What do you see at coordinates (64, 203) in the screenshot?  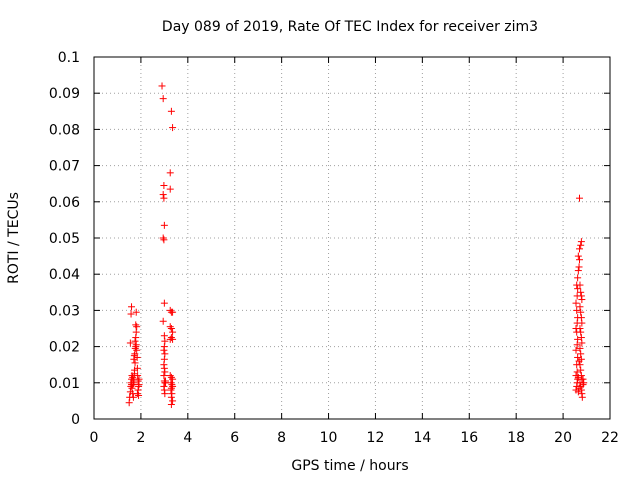 I see `y-tick-label: 0.06` at bounding box center [64, 203].